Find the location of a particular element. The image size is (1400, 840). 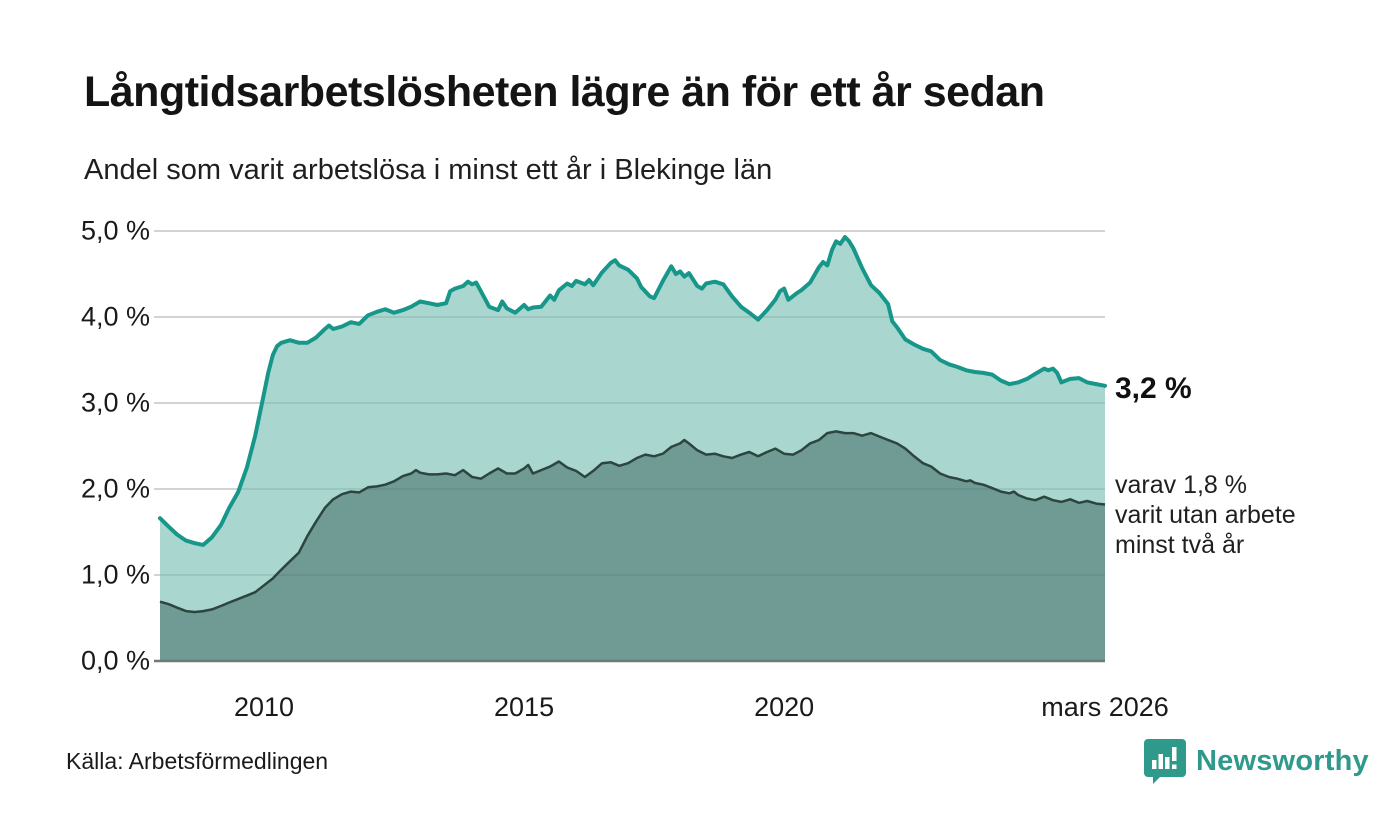

newsworthy-logo: Newsworthy is located at coordinates (1256, 761).